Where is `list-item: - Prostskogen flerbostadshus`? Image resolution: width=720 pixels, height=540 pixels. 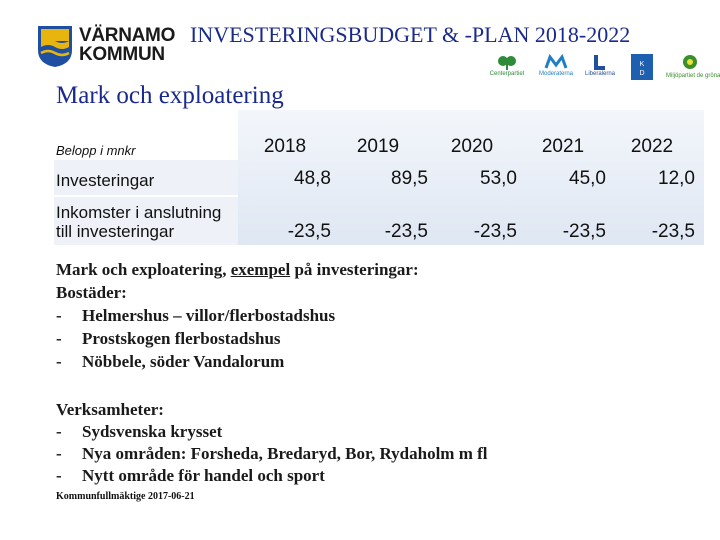 list-item: - Prostskogen flerbostadshus is located at coordinates (237, 338).